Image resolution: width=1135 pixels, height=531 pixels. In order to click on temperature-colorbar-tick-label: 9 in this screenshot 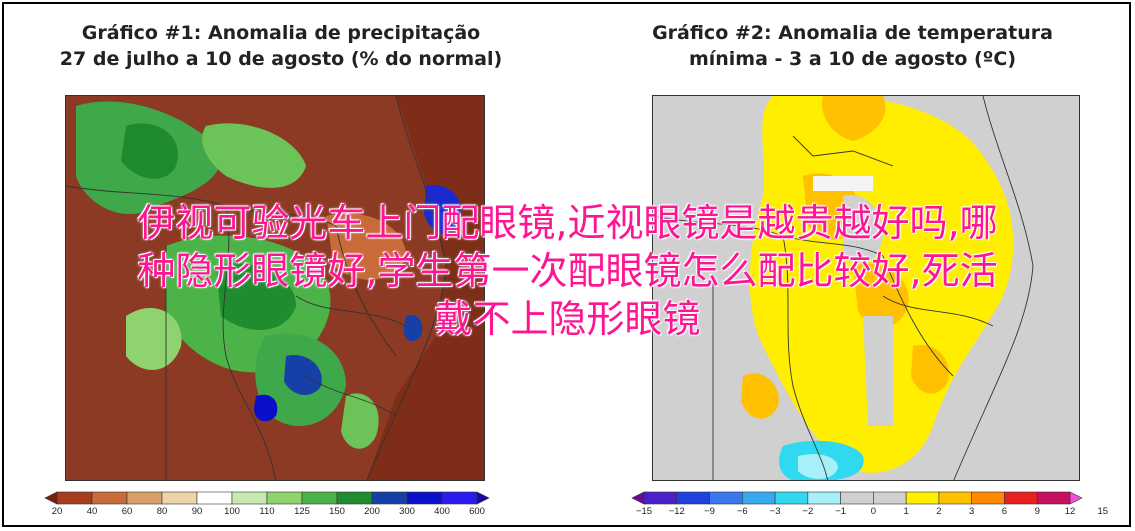, I will do `click(1037, 511)`.